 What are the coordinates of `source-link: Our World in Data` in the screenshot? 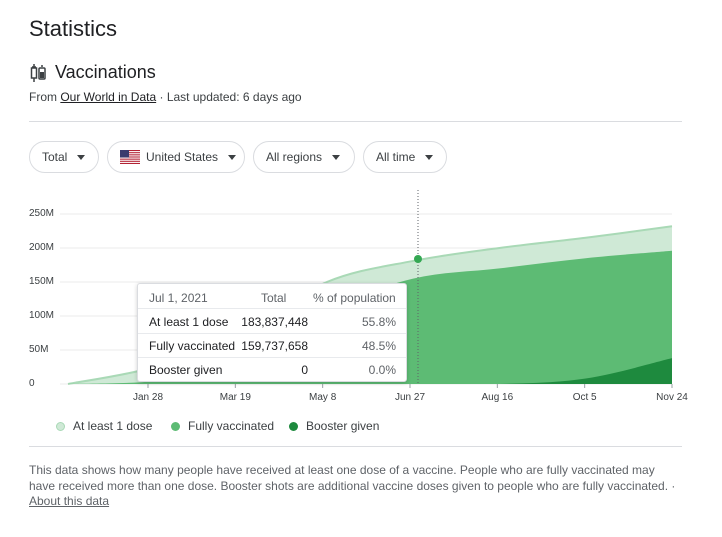 It's located at (108, 97).